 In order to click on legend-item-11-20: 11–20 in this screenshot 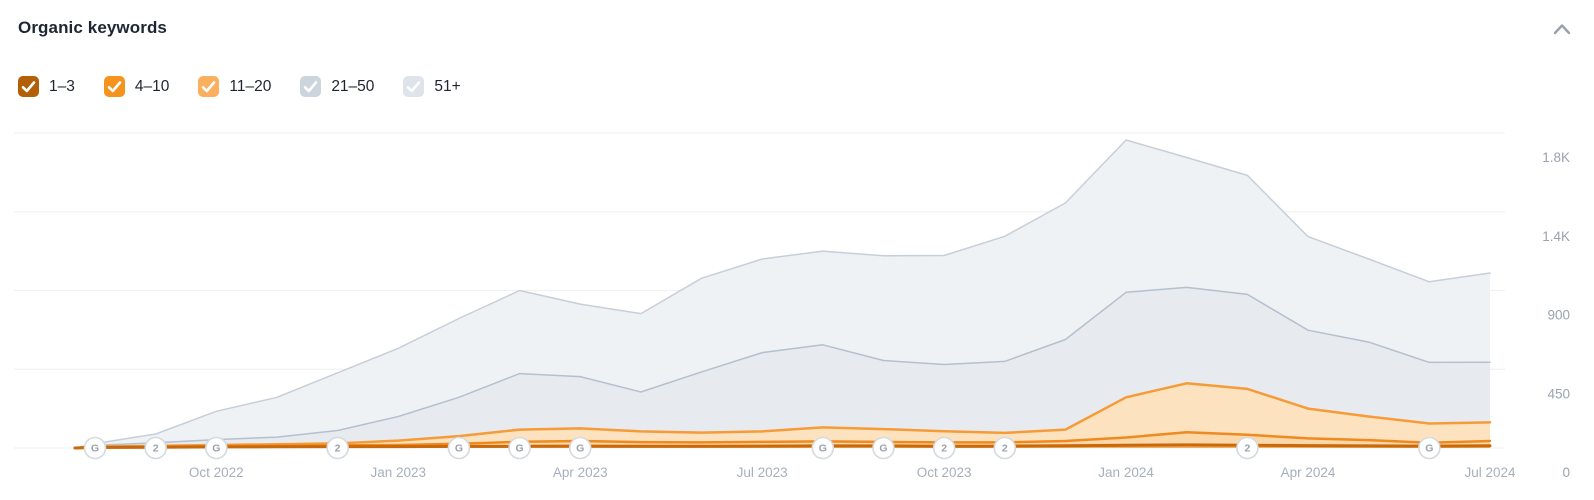, I will do `click(234, 86)`.